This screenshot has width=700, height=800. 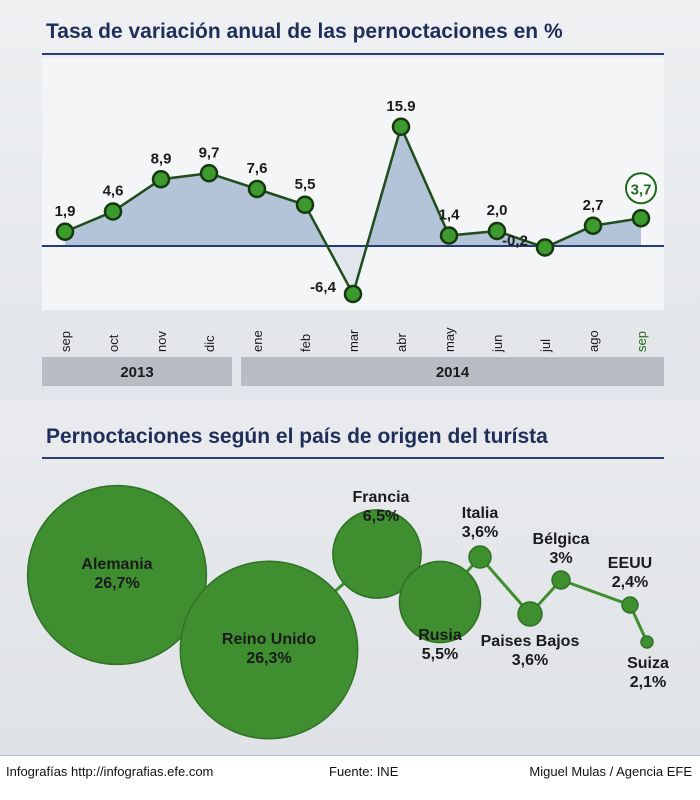 I want to click on data-label: 2,0, so click(x=497, y=210).